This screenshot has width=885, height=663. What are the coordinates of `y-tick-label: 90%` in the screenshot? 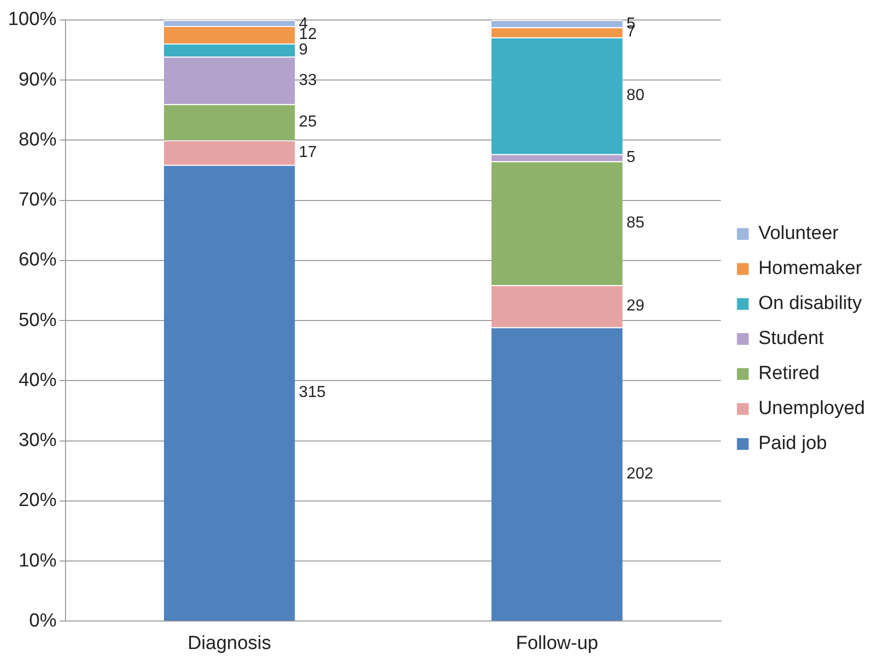 It's located at (37, 79).